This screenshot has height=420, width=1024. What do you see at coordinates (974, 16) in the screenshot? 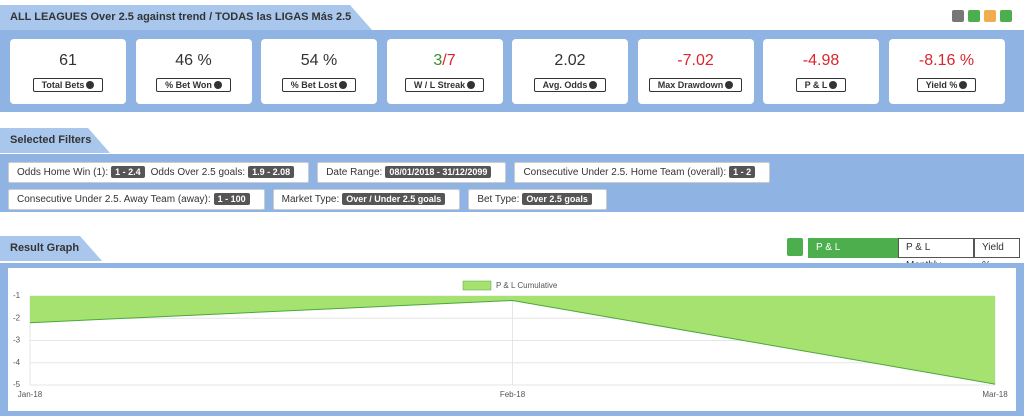
I see `download-icon` at bounding box center [974, 16].